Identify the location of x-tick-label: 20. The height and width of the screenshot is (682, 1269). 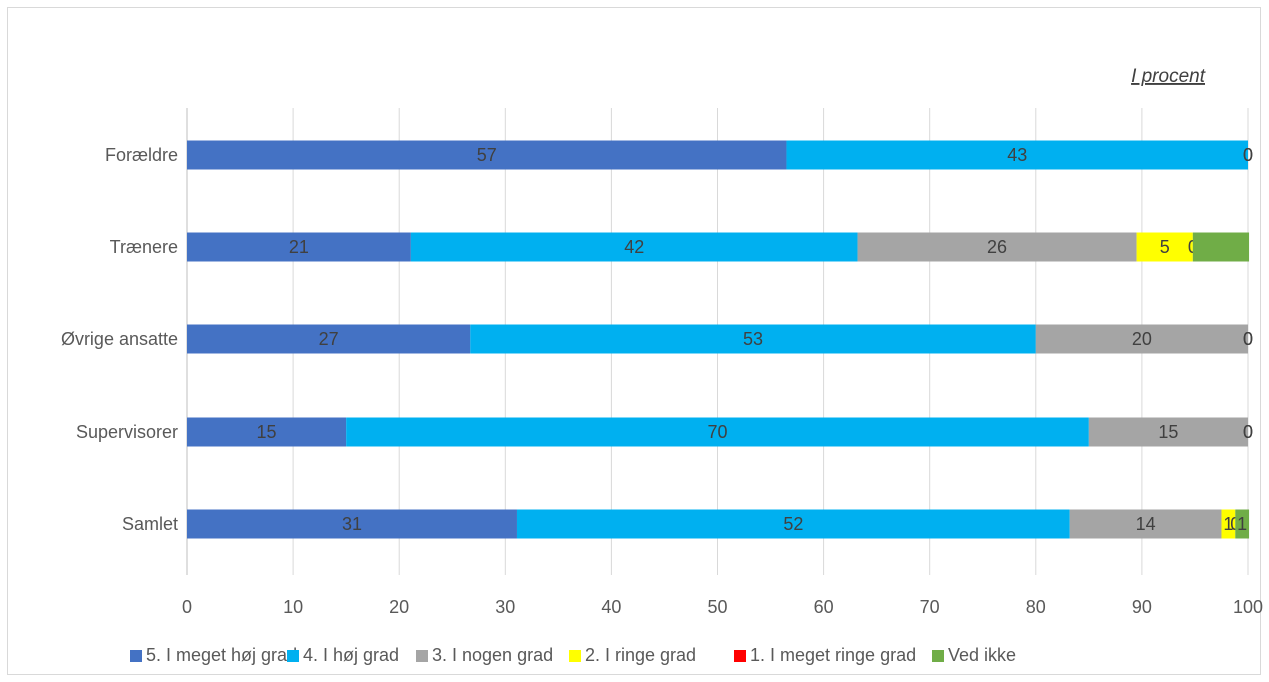
(399, 607).